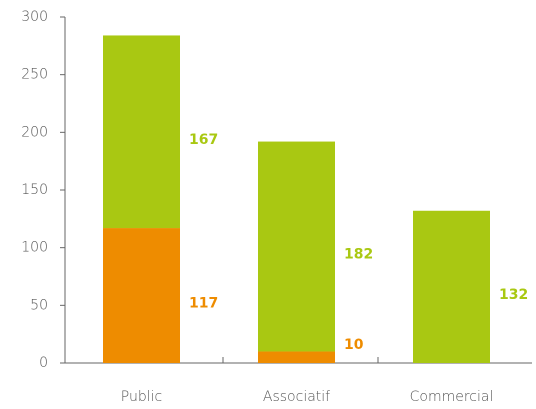  What do you see at coordinates (39, 305) in the screenshot?
I see `y-tick-label: 50` at bounding box center [39, 305].